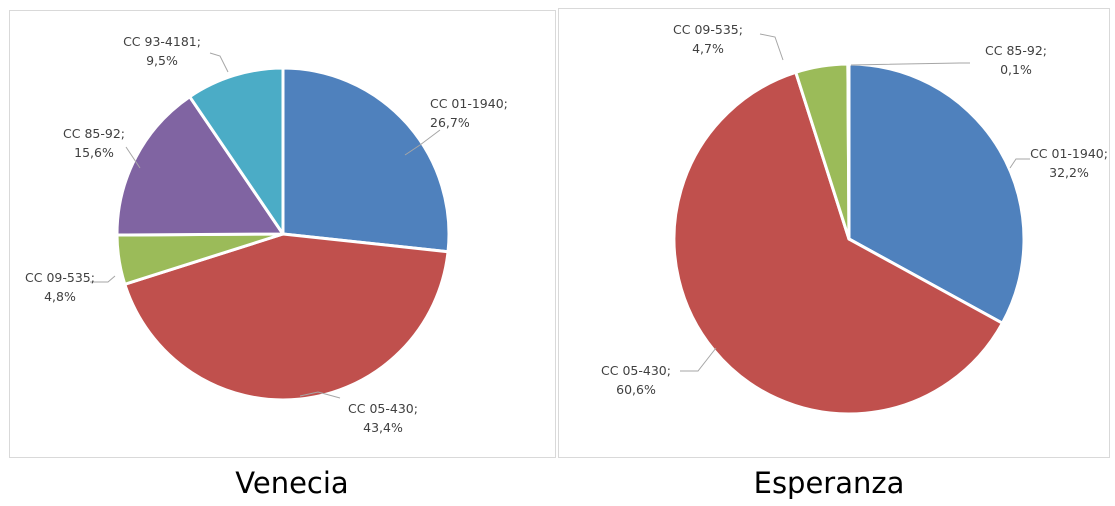 Image resolution: width=1115 pixels, height=506 pixels. Describe the element at coordinates (60, 287) in the screenshot. I see `data-label-cc-09-535: CC 09-535; 4,8%` at that location.